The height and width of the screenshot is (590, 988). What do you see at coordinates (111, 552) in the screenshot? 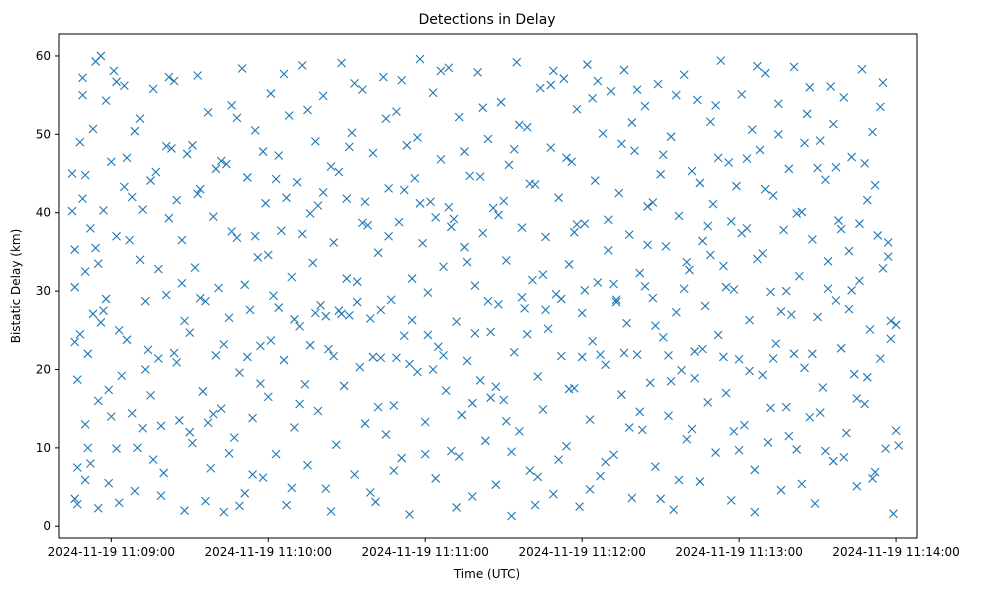
I see `x-tick-label: 2024-11-19 11:09:00` at bounding box center [111, 552].